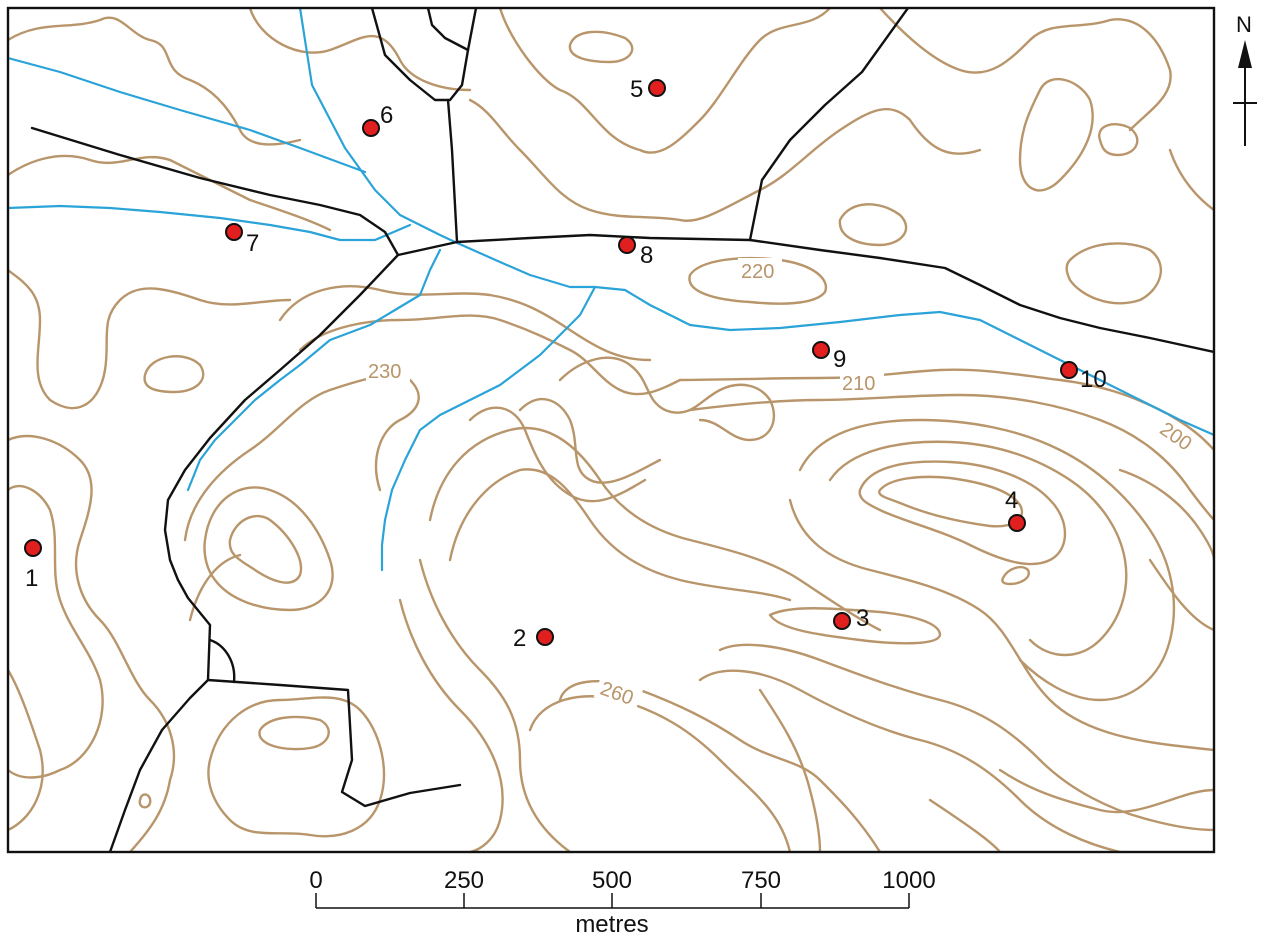 The height and width of the screenshot is (945, 1263). What do you see at coordinates (646, 255) in the screenshot?
I see `site-label-8: 8` at bounding box center [646, 255].